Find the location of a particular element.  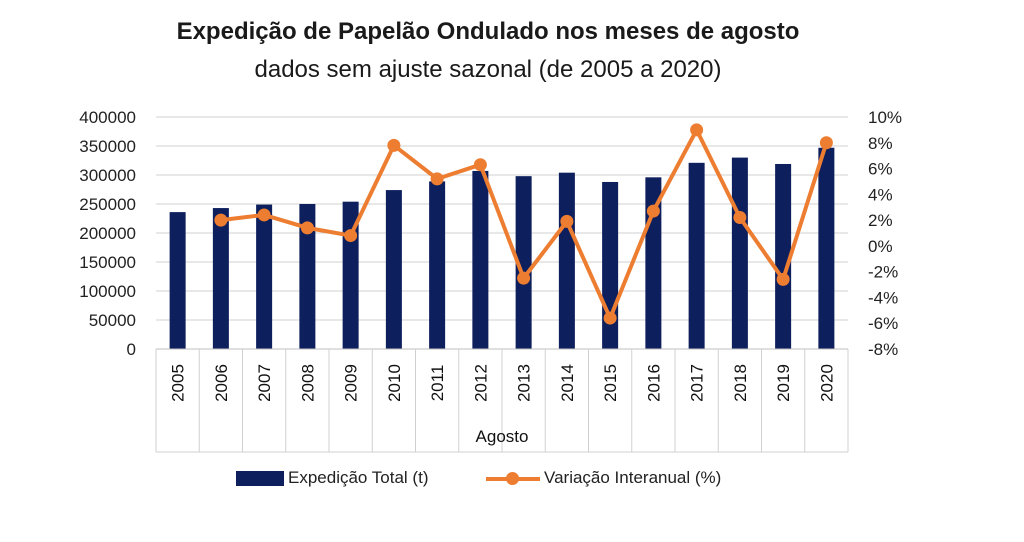

variation-point-2018 is located at coordinates (740, 218).